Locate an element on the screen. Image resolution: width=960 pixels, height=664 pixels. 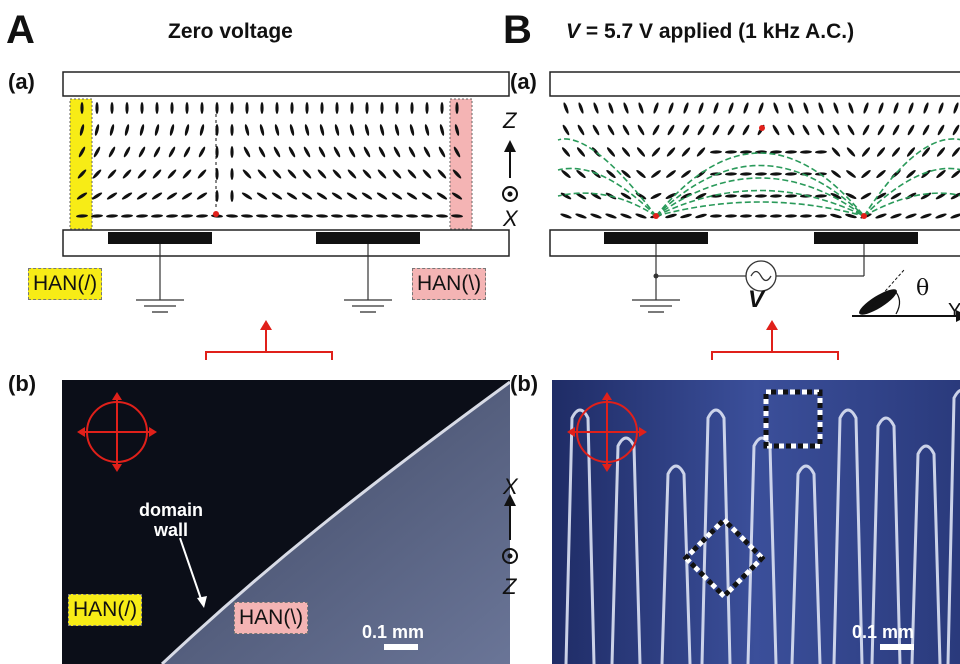
electrode-left is located at coordinates (160, 238).